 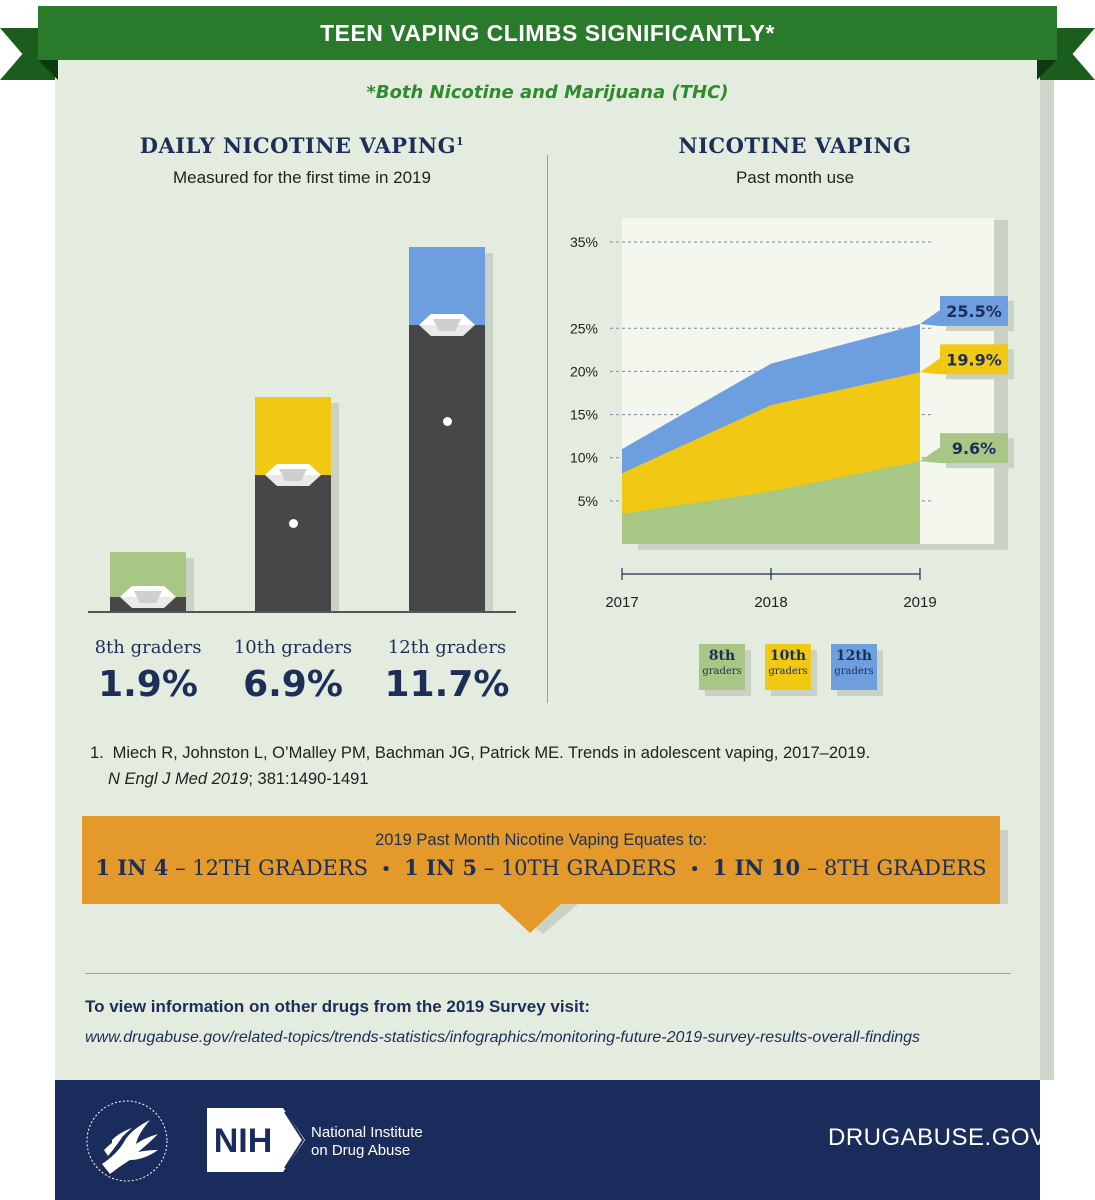 I want to click on bar-tip-8th, so click(x=148, y=597).